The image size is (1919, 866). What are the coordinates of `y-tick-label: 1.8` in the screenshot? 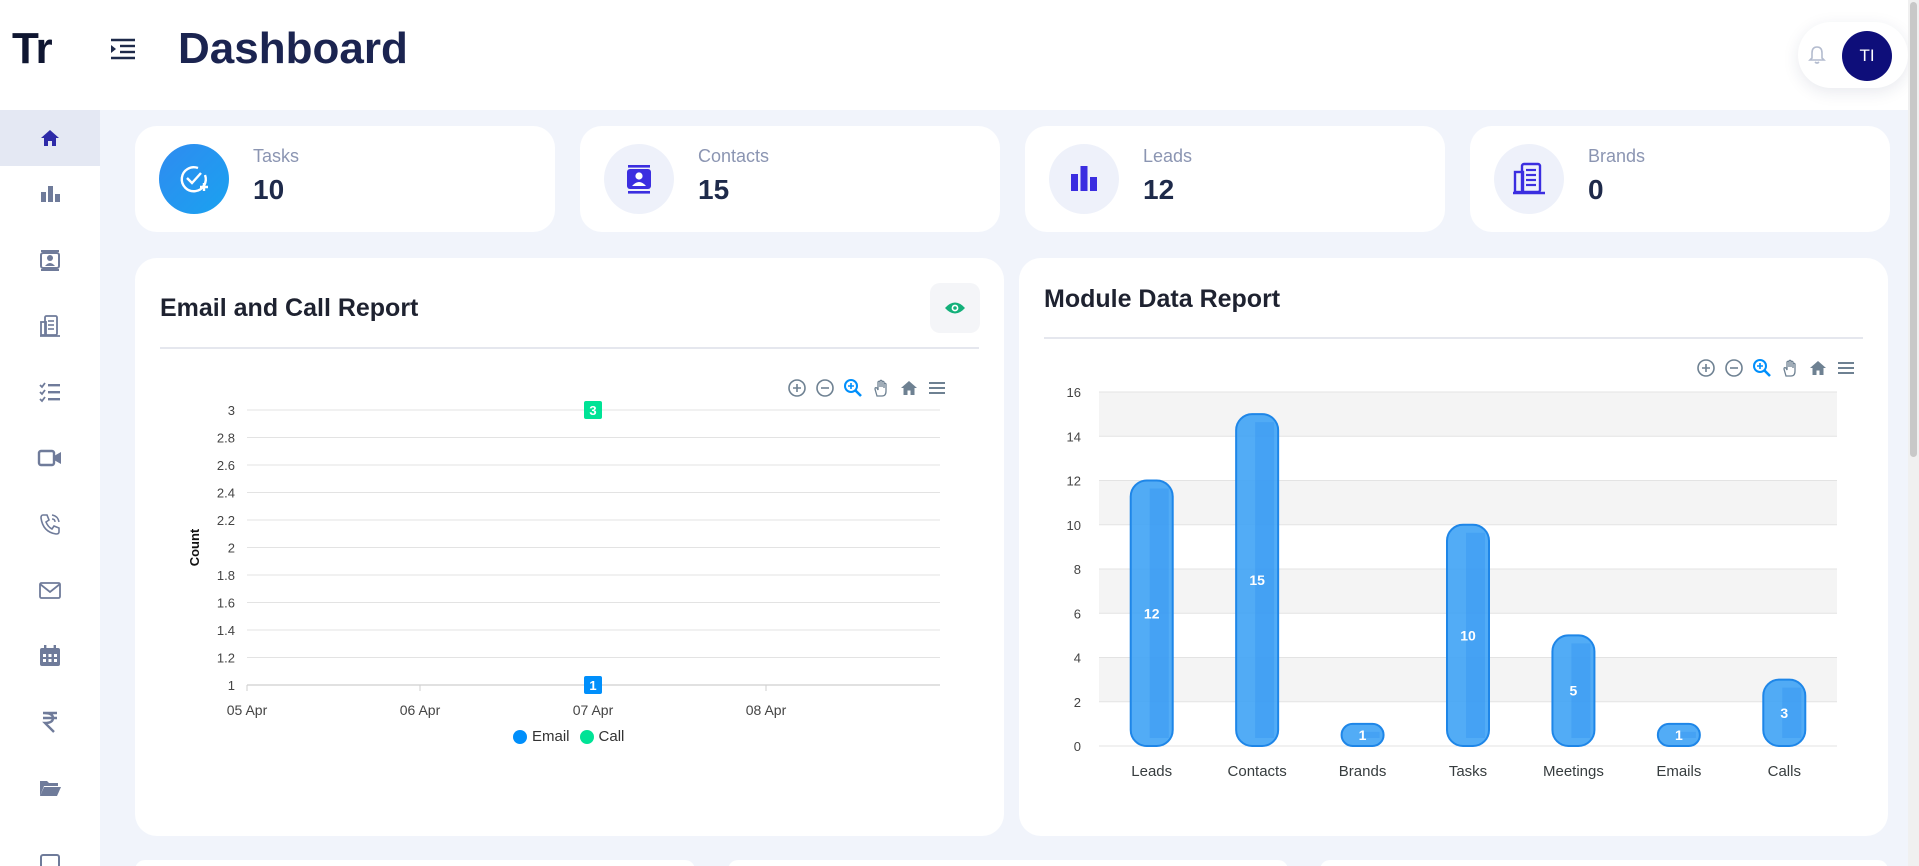 It's located at (226, 575).